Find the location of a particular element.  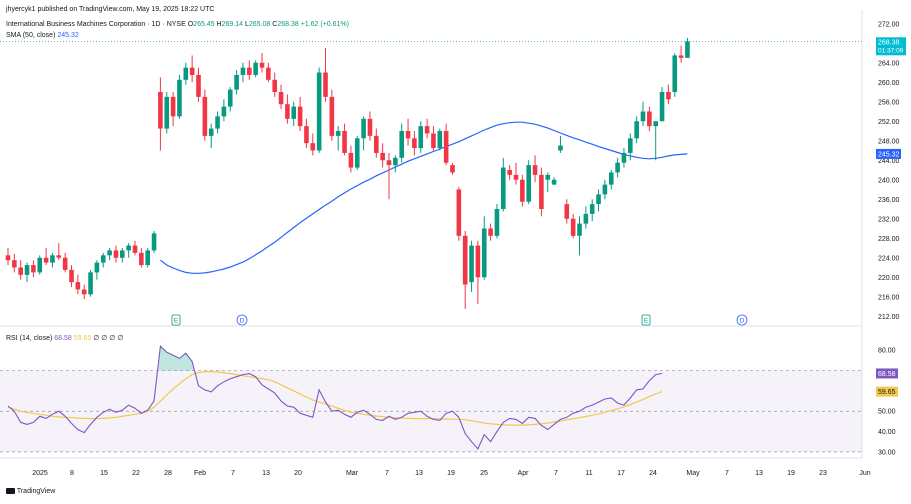

rsi-legend: RSI (14, close) 68.58 59.65 ∅ ∅ ∅ ∅ is located at coordinates (64, 338).